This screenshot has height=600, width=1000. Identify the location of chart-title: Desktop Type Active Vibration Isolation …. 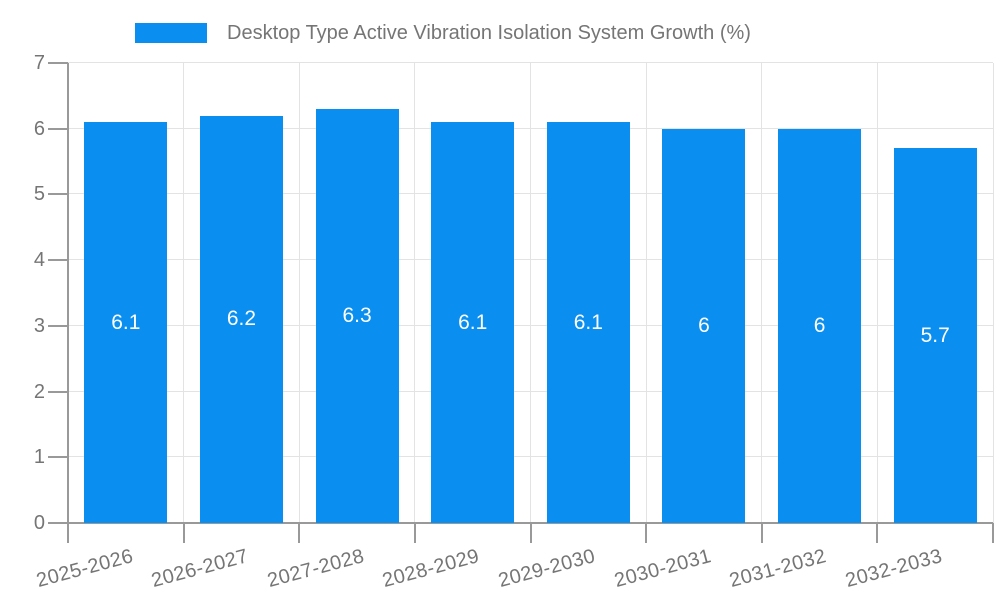
(489, 33).